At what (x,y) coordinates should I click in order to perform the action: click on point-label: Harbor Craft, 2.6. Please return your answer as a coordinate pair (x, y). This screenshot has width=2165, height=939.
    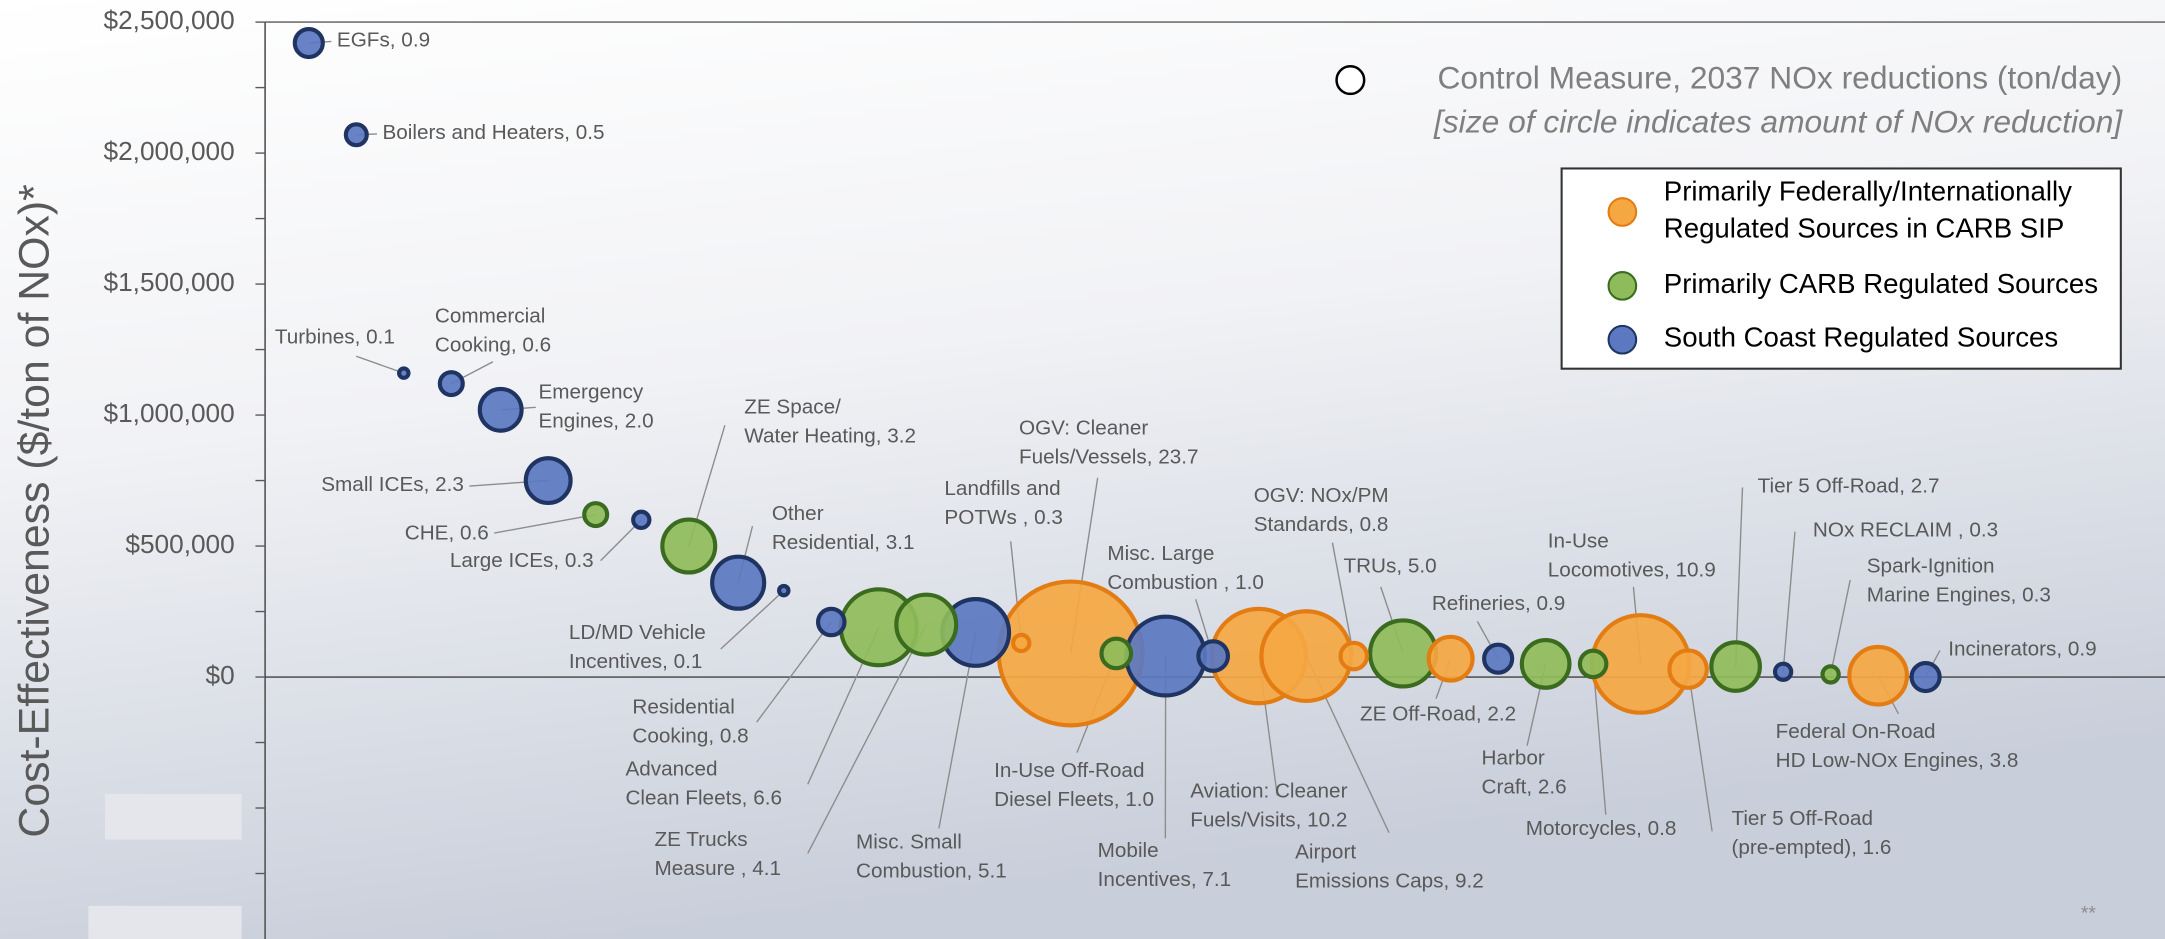
    Looking at the image, I should click on (1524, 773).